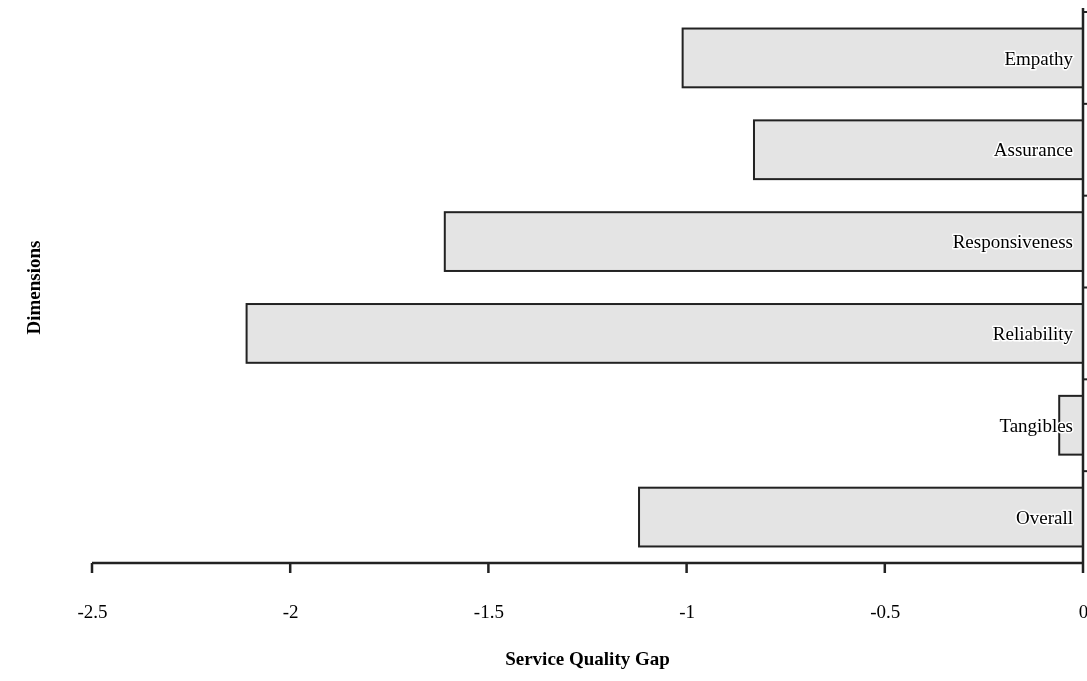 The height and width of the screenshot is (681, 1087). Describe the element at coordinates (33, 287) in the screenshot. I see `y-axis-title: Dimensions` at that location.